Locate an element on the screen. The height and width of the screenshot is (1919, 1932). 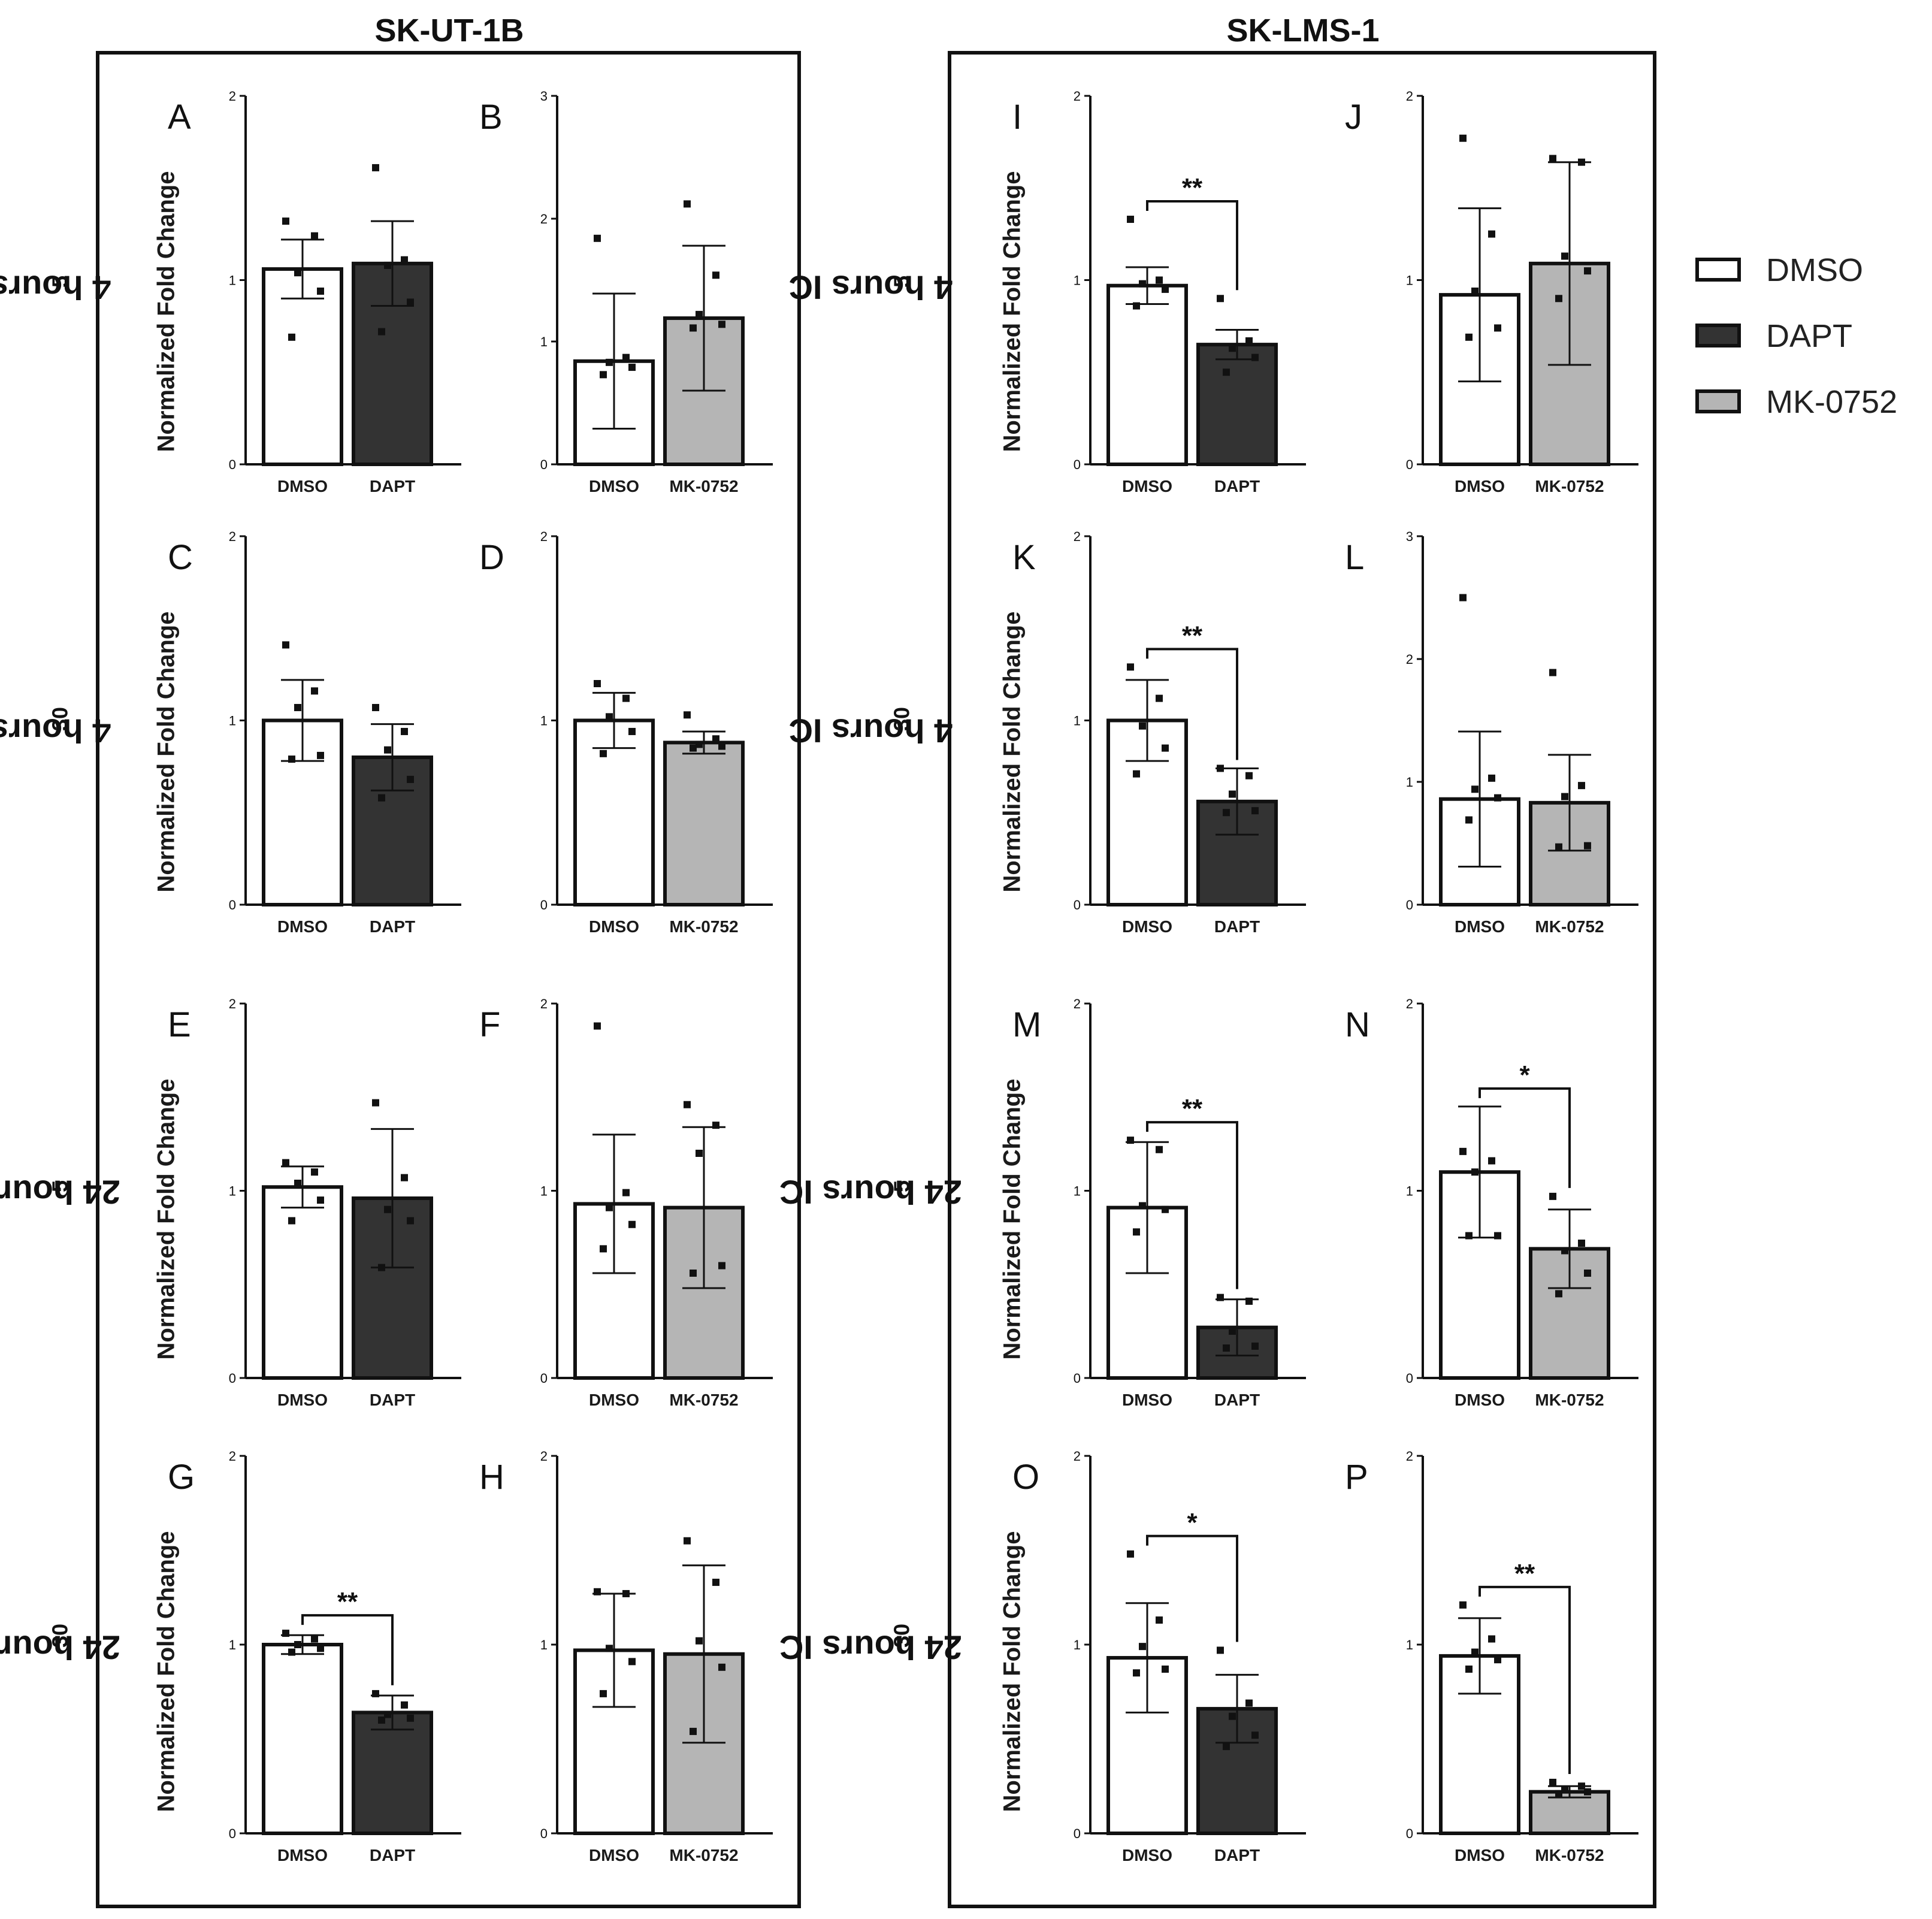
significance-label: * is located at coordinates (1192, 1522).